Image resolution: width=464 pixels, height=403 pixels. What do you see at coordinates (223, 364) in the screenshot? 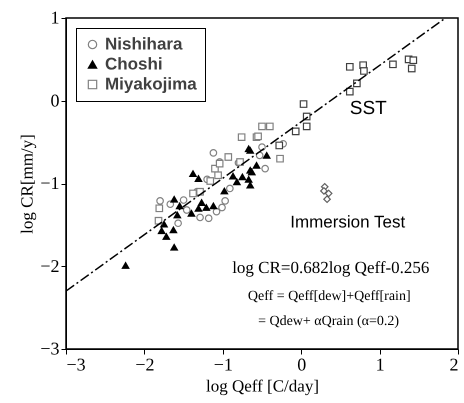
I see `x-tick-label: −1` at bounding box center [223, 364].